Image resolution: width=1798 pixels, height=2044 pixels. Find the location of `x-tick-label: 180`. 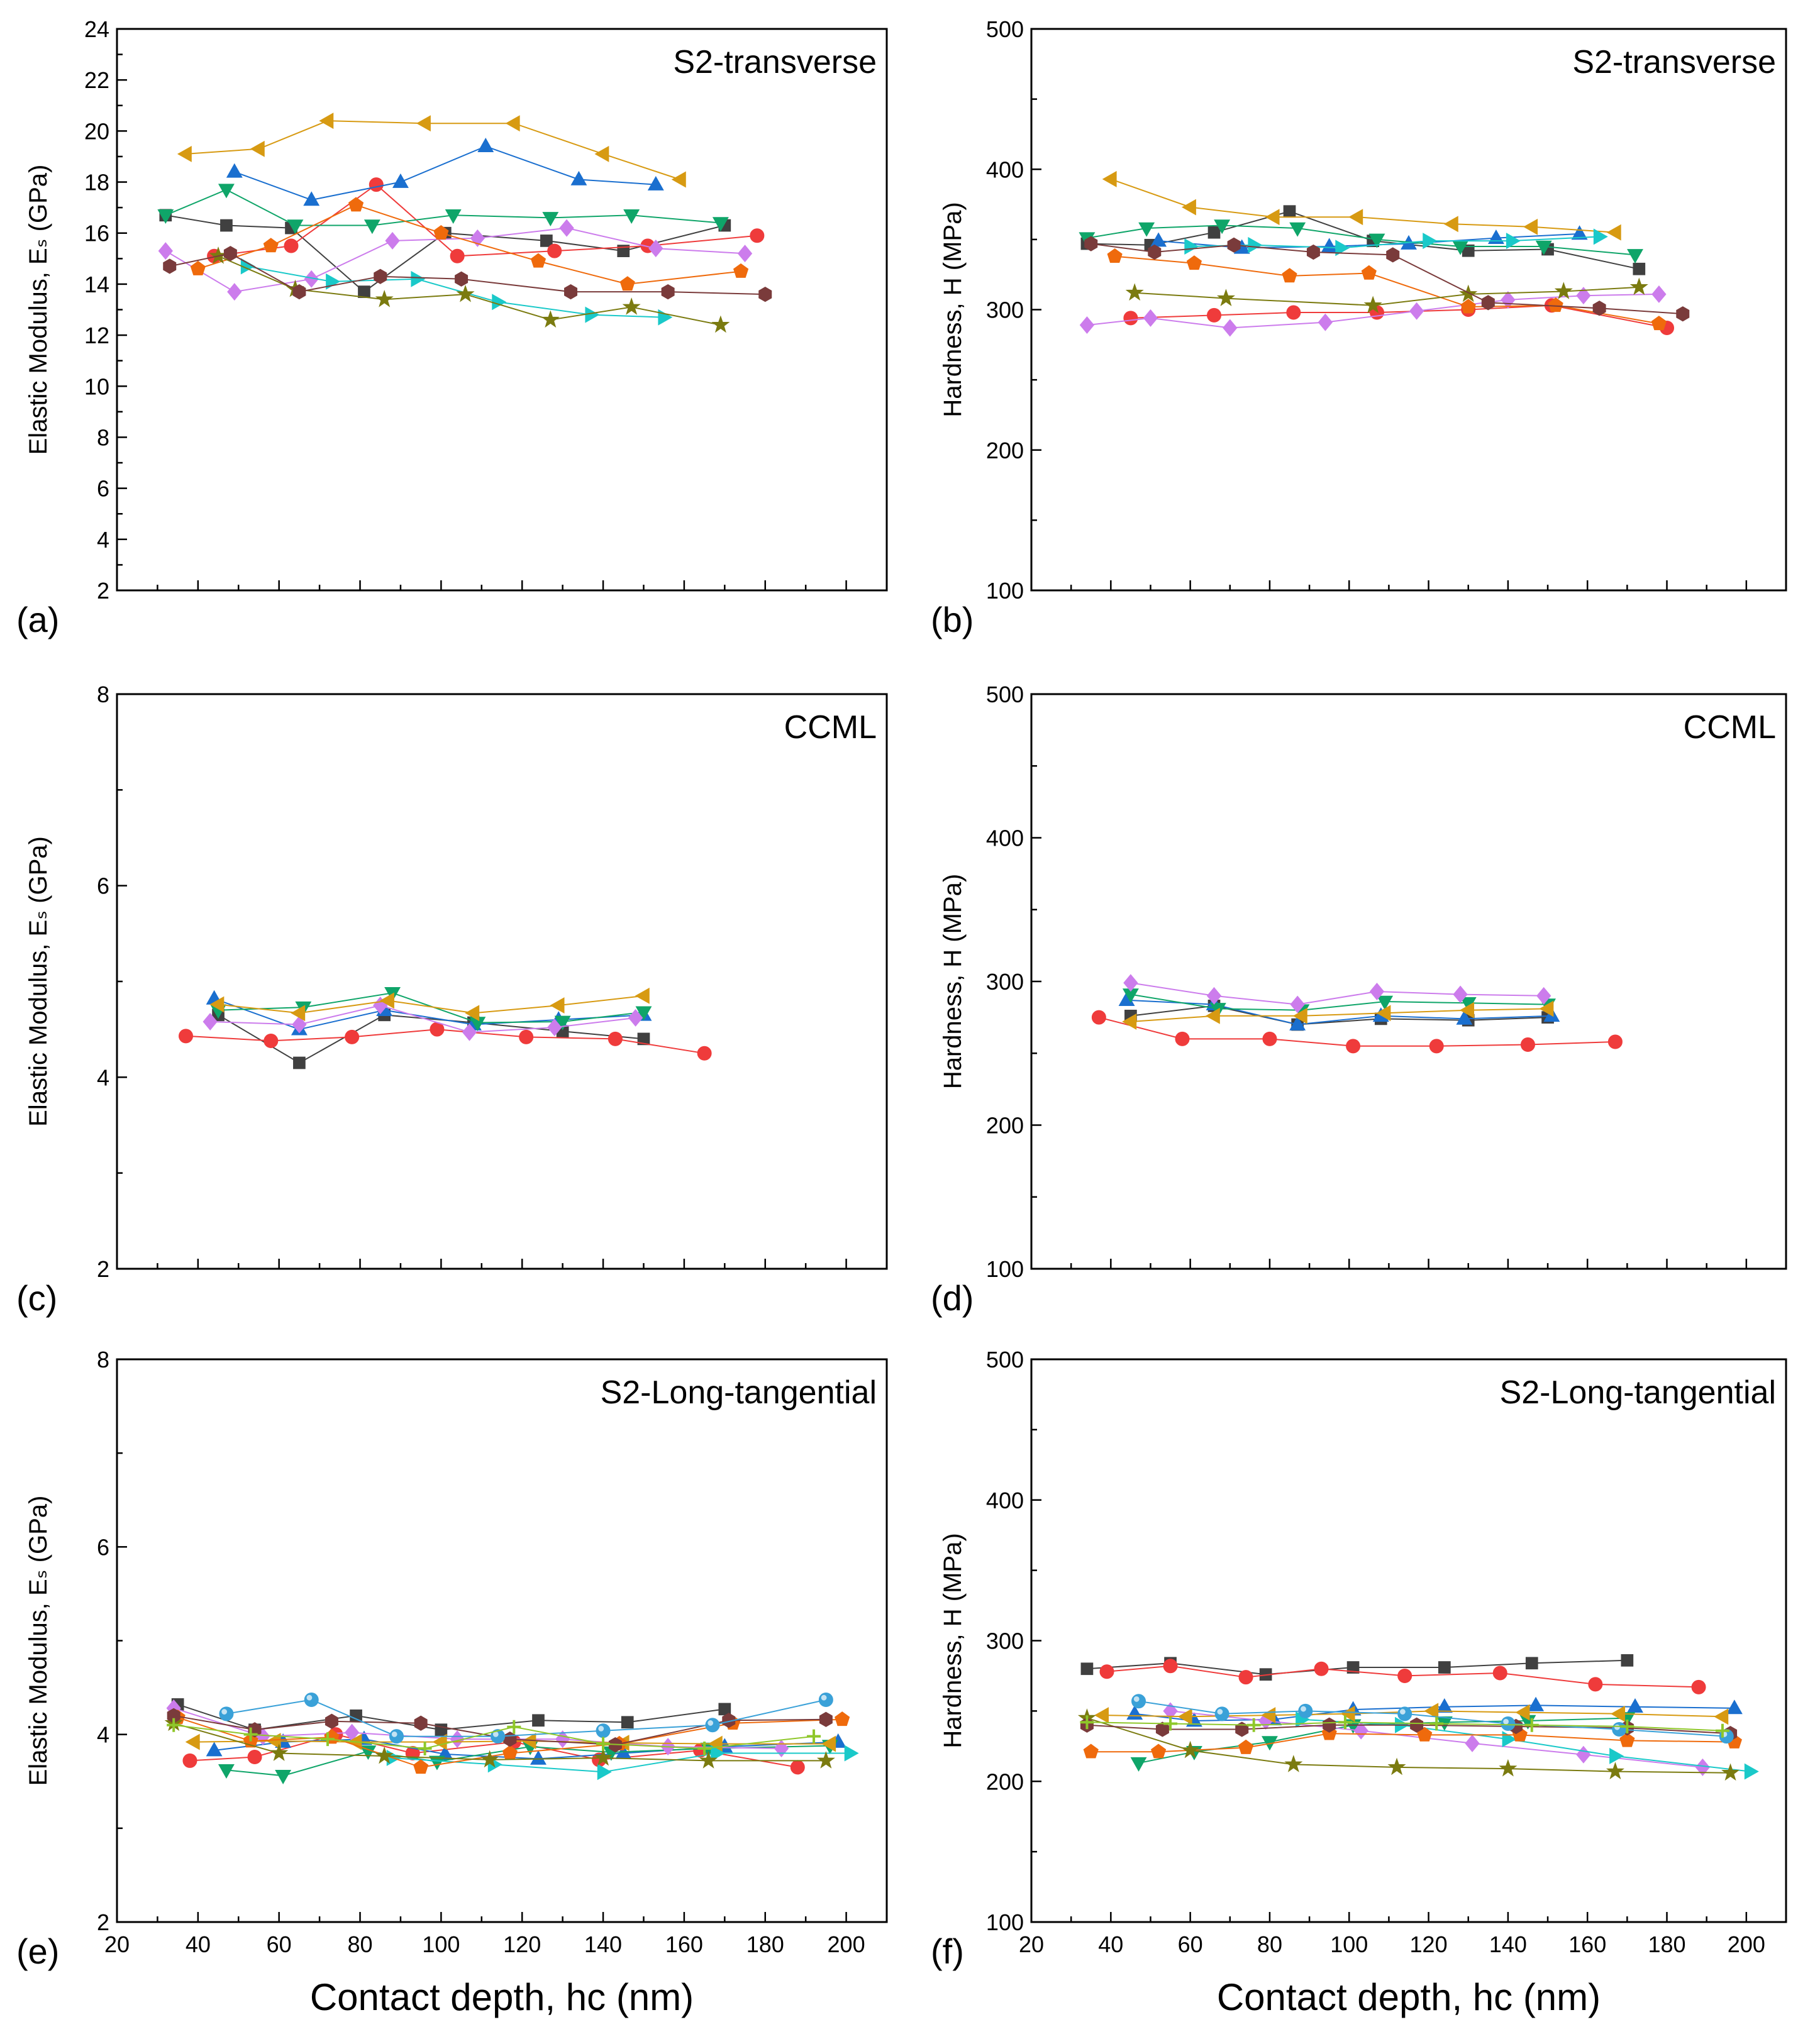

x-tick-label: 180 is located at coordinates (765, 1944).